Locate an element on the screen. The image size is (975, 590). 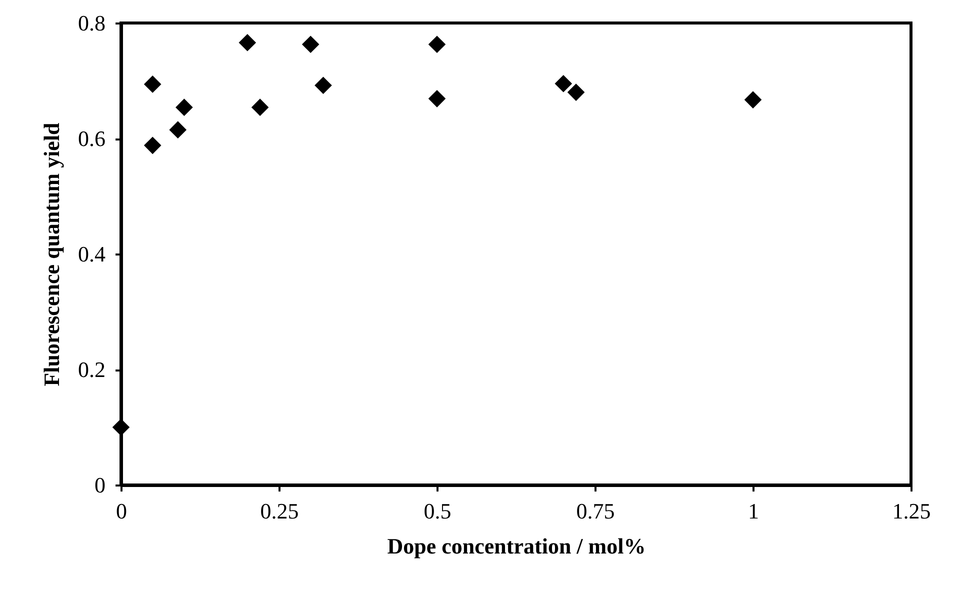
x-tick-label: 1 is located at coordinates (753, 511).